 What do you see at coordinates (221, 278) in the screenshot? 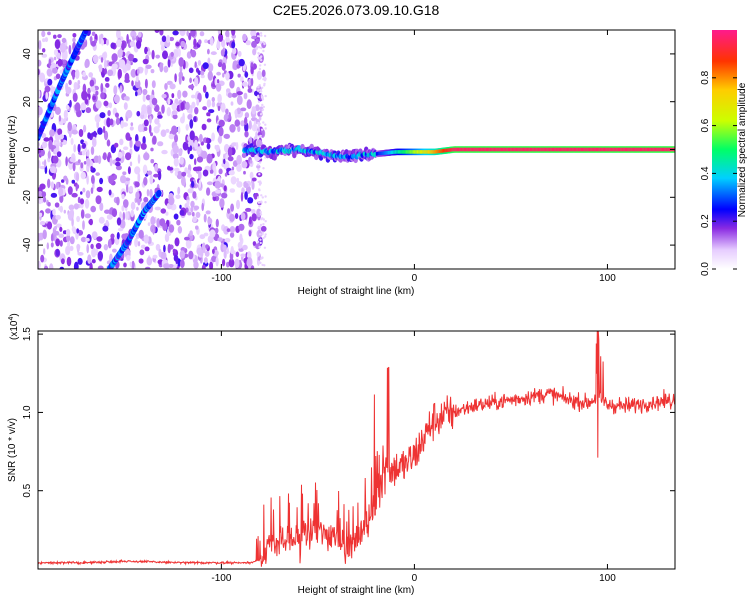
I see `x-tick-label: -100` at bounding box center [221, 278].